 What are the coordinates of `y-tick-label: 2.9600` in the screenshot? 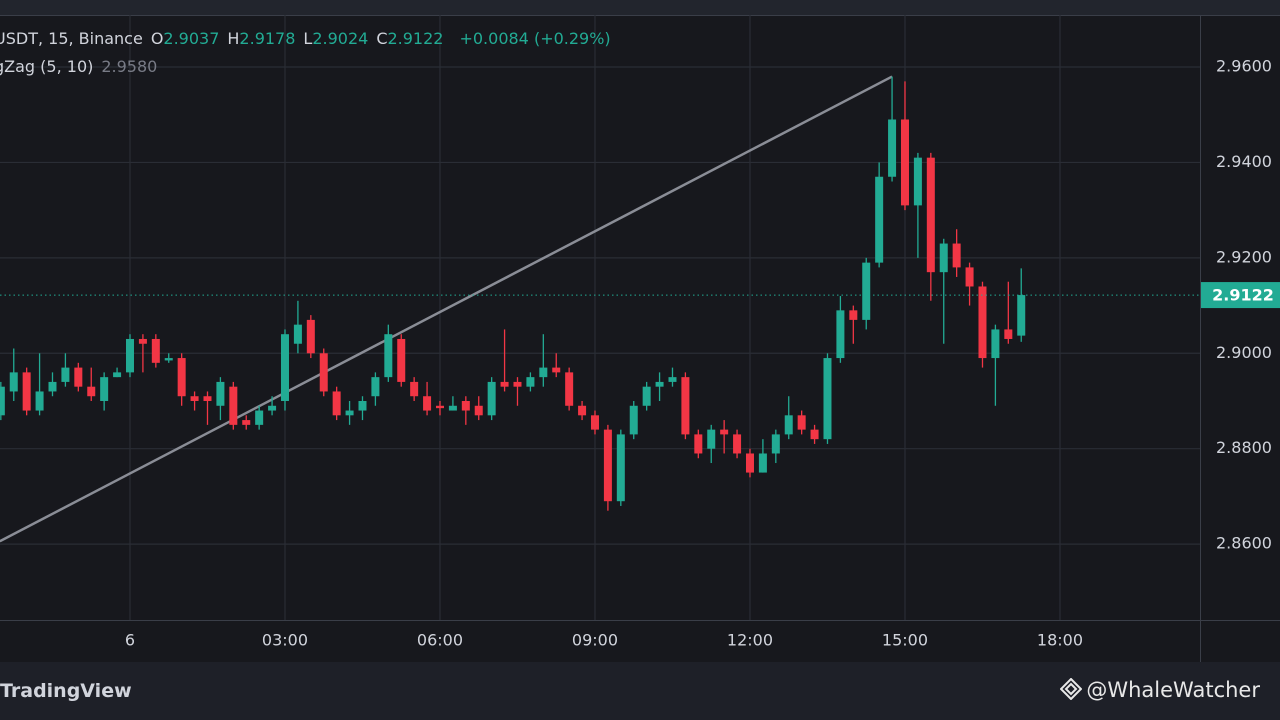 It's located at (1244, 66).